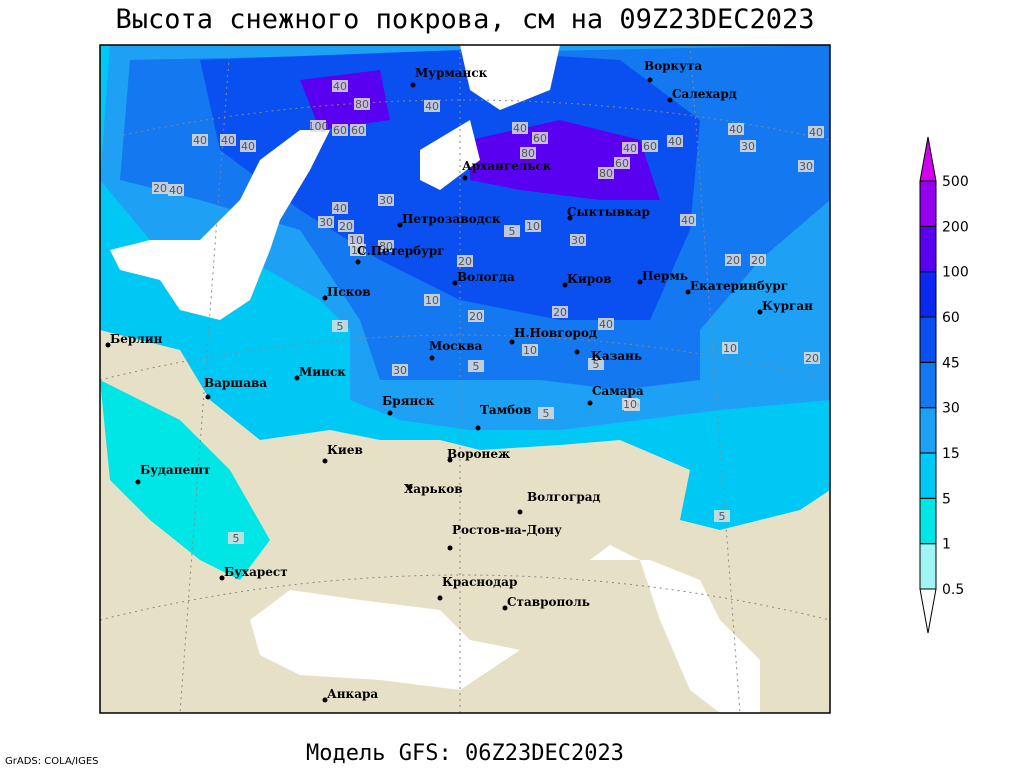 The image size is (1024, 768). What do you see at coordinates (352, 694) in the screenshot?
I see `city-label: Анкара` at bounding box center [352, 694].